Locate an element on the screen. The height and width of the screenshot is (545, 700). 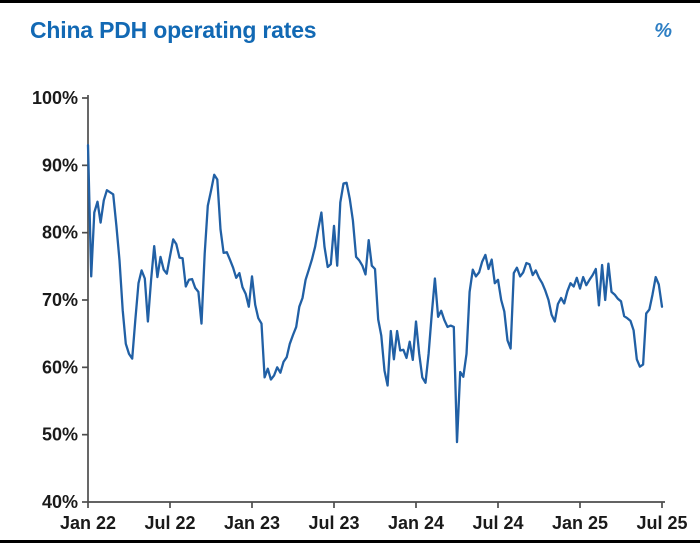
x-tick-label: Jan 23 is located at coordinates (252, 523).